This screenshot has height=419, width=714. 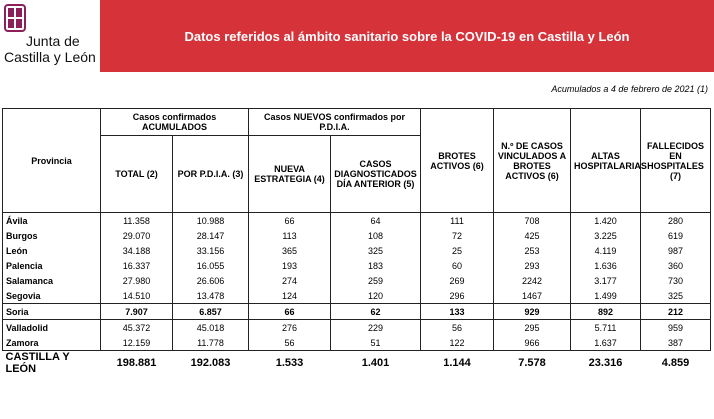 I want to click on table-cell: 124, so click(x=289, y=296).